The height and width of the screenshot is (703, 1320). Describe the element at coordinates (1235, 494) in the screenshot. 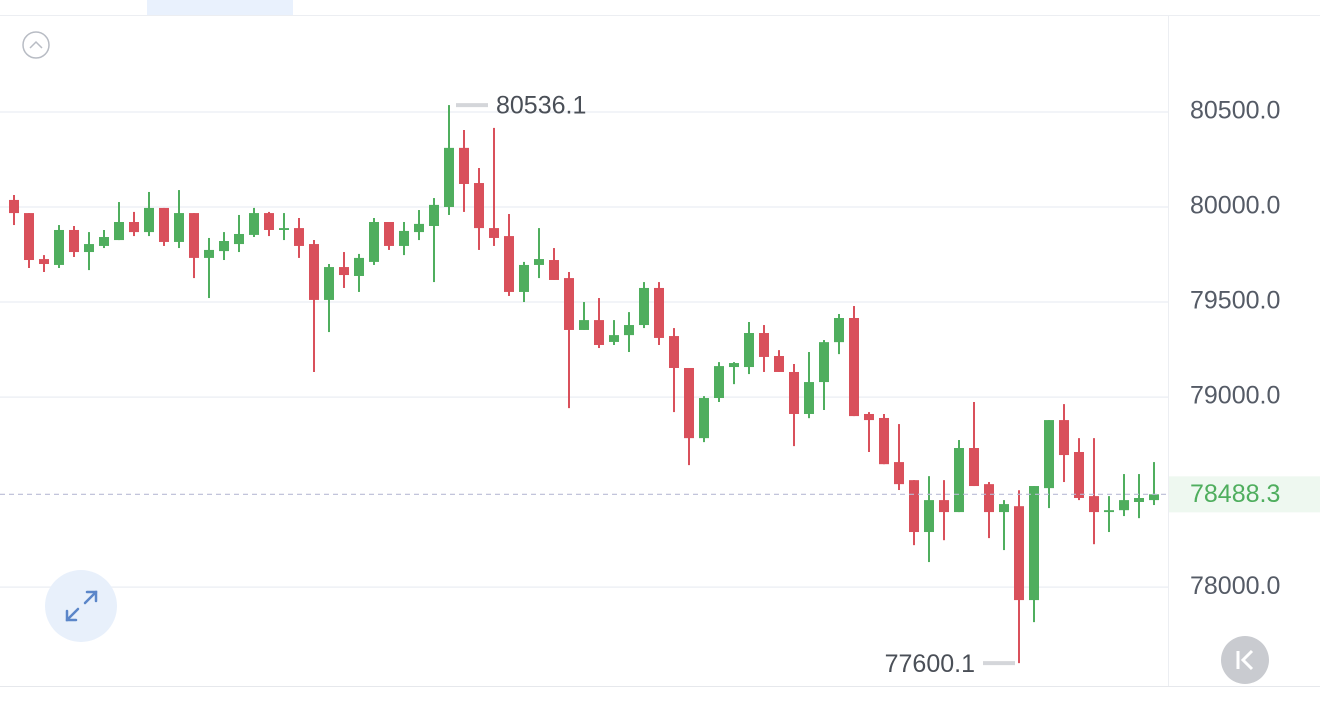

I see `last-price-label: 78488.3` at that location.